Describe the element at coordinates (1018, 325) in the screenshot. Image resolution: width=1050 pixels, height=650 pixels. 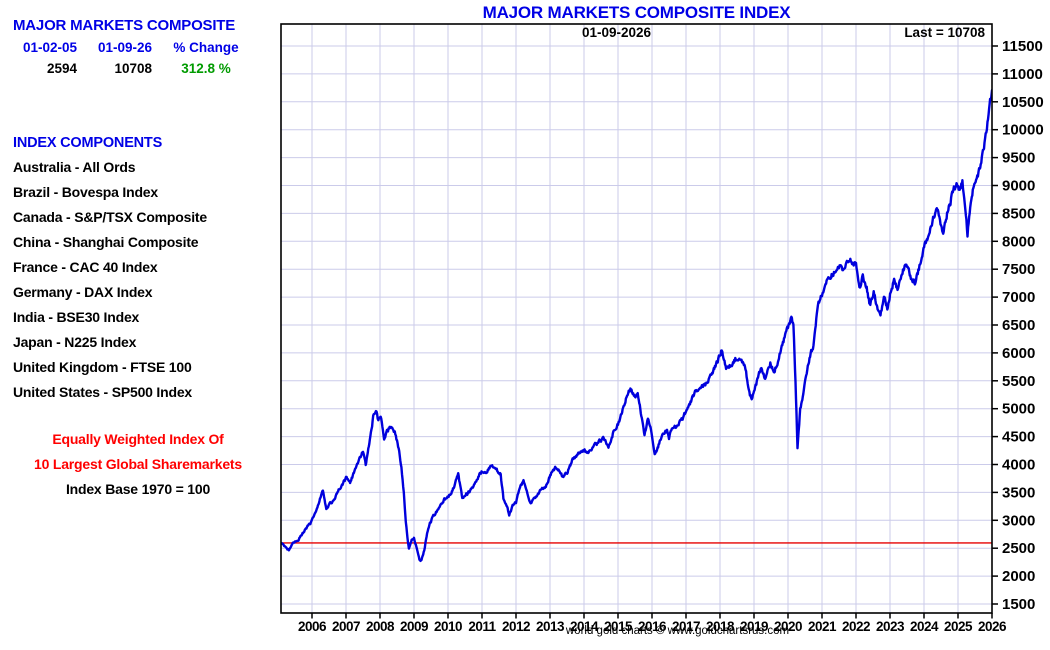
I see `y-axis-tick-label: 6500` at that location.